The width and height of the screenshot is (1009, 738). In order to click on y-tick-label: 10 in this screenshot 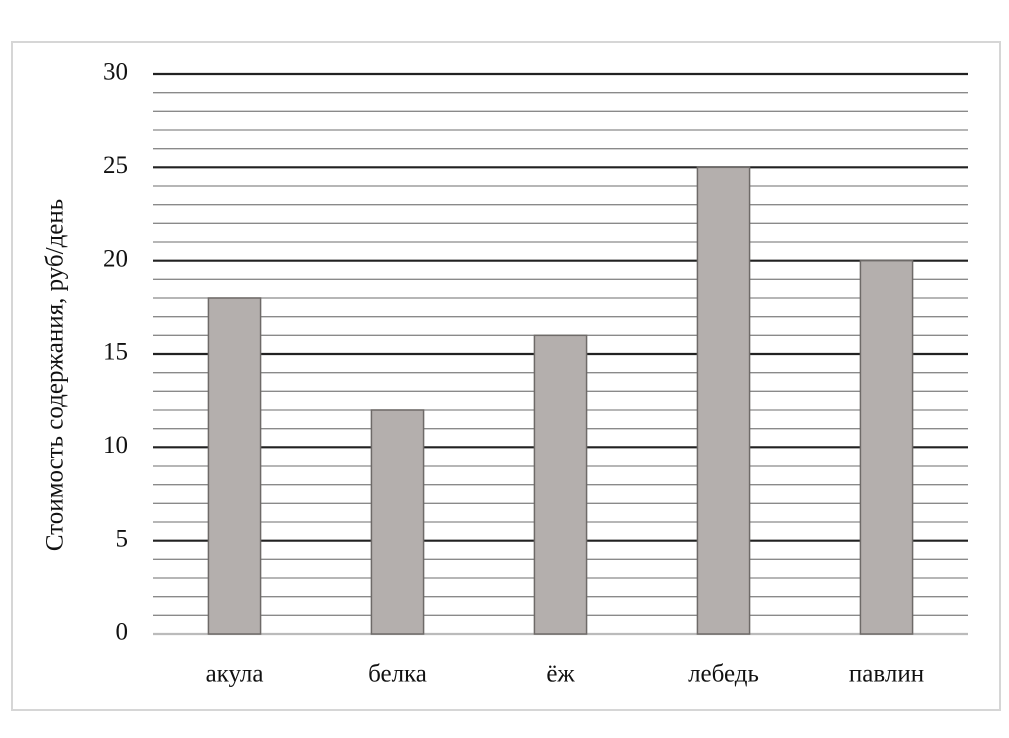, I will do `click(115, 445)`.